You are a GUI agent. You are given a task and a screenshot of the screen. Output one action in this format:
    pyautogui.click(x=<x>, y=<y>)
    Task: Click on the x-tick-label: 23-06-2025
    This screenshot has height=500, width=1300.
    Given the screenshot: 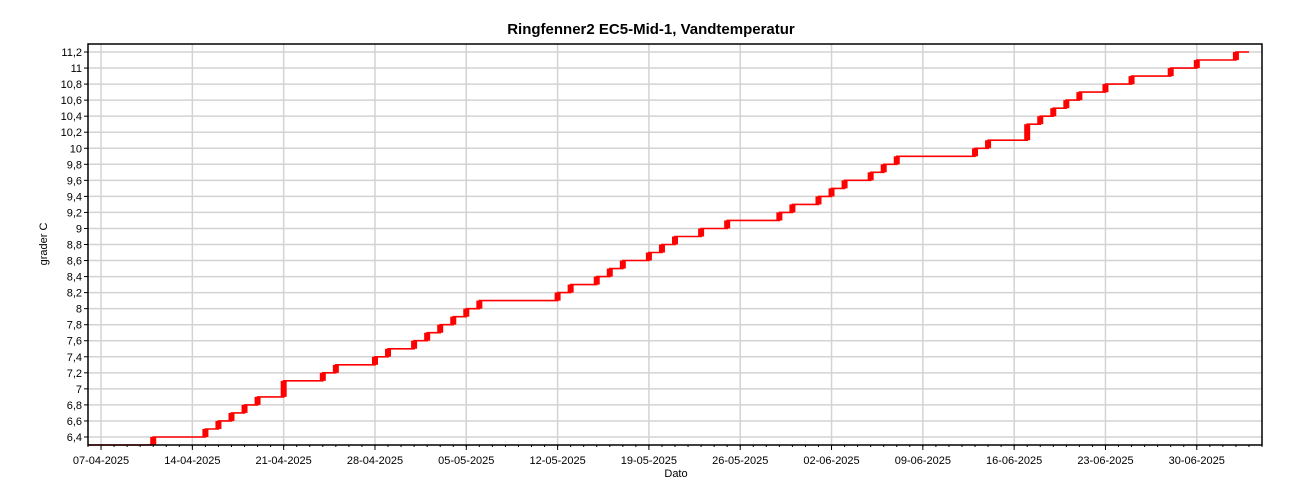 What is the action you would take?
    pyautogui.click(x=1105, y=461)
    